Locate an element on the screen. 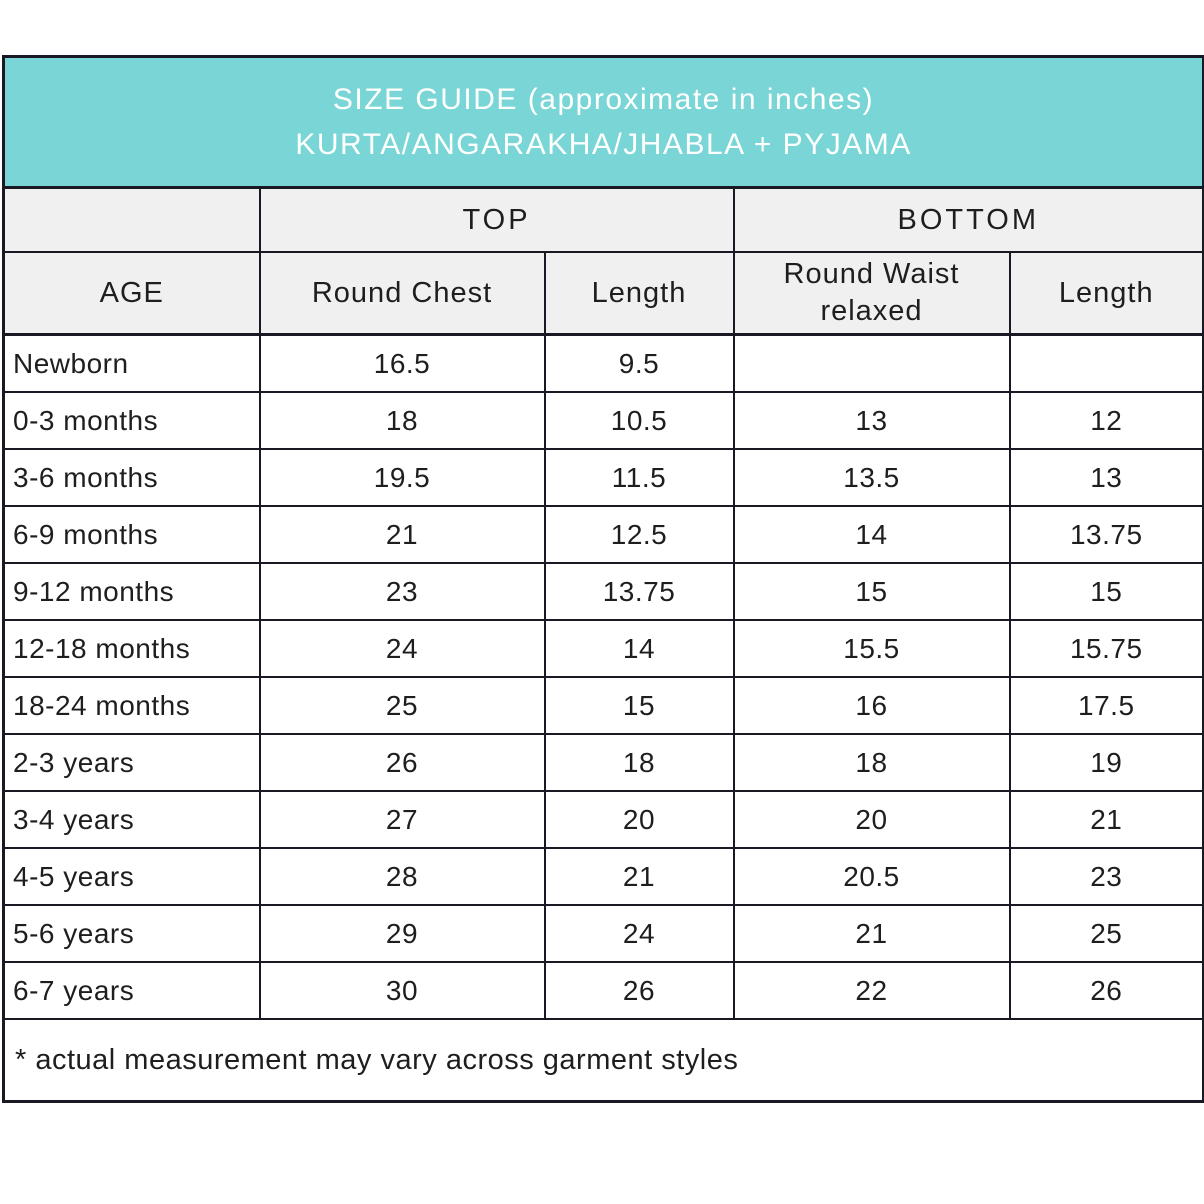 The height and width of the screenshot is (1204, 1204). round-waist-cell: 13 is located at coordinates (871, 420).